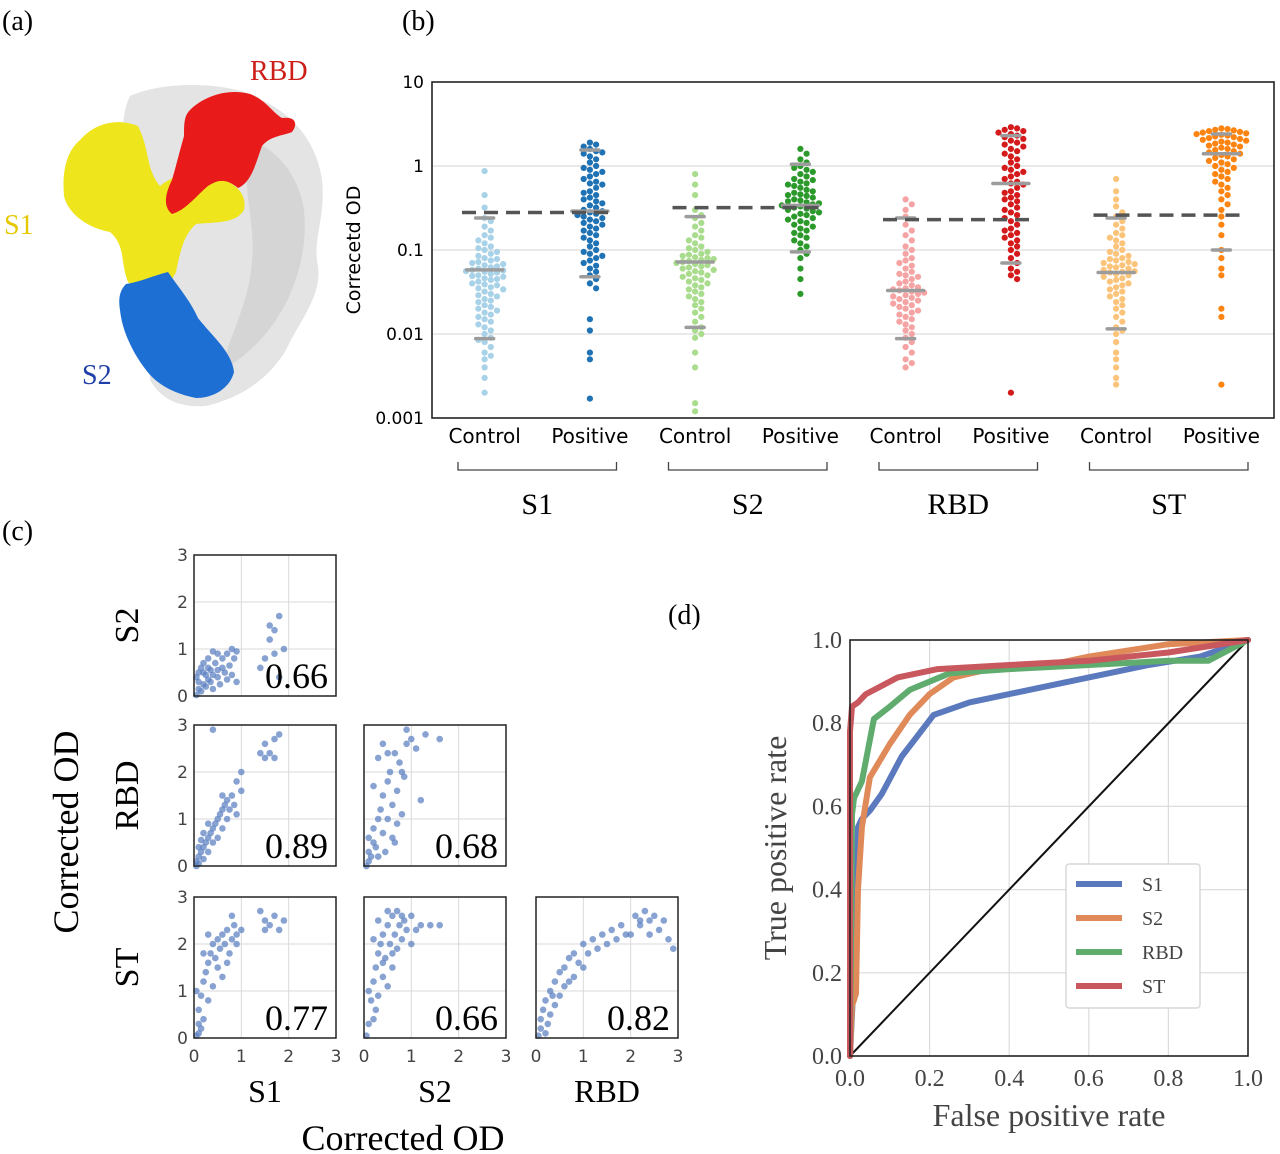 The width and height of the screenshot is (1280, 1154). What do you see at coordinates (182, 556) in the screenshot?
I see `c-y-tick-label: 3` at bounding box center [182, 556].